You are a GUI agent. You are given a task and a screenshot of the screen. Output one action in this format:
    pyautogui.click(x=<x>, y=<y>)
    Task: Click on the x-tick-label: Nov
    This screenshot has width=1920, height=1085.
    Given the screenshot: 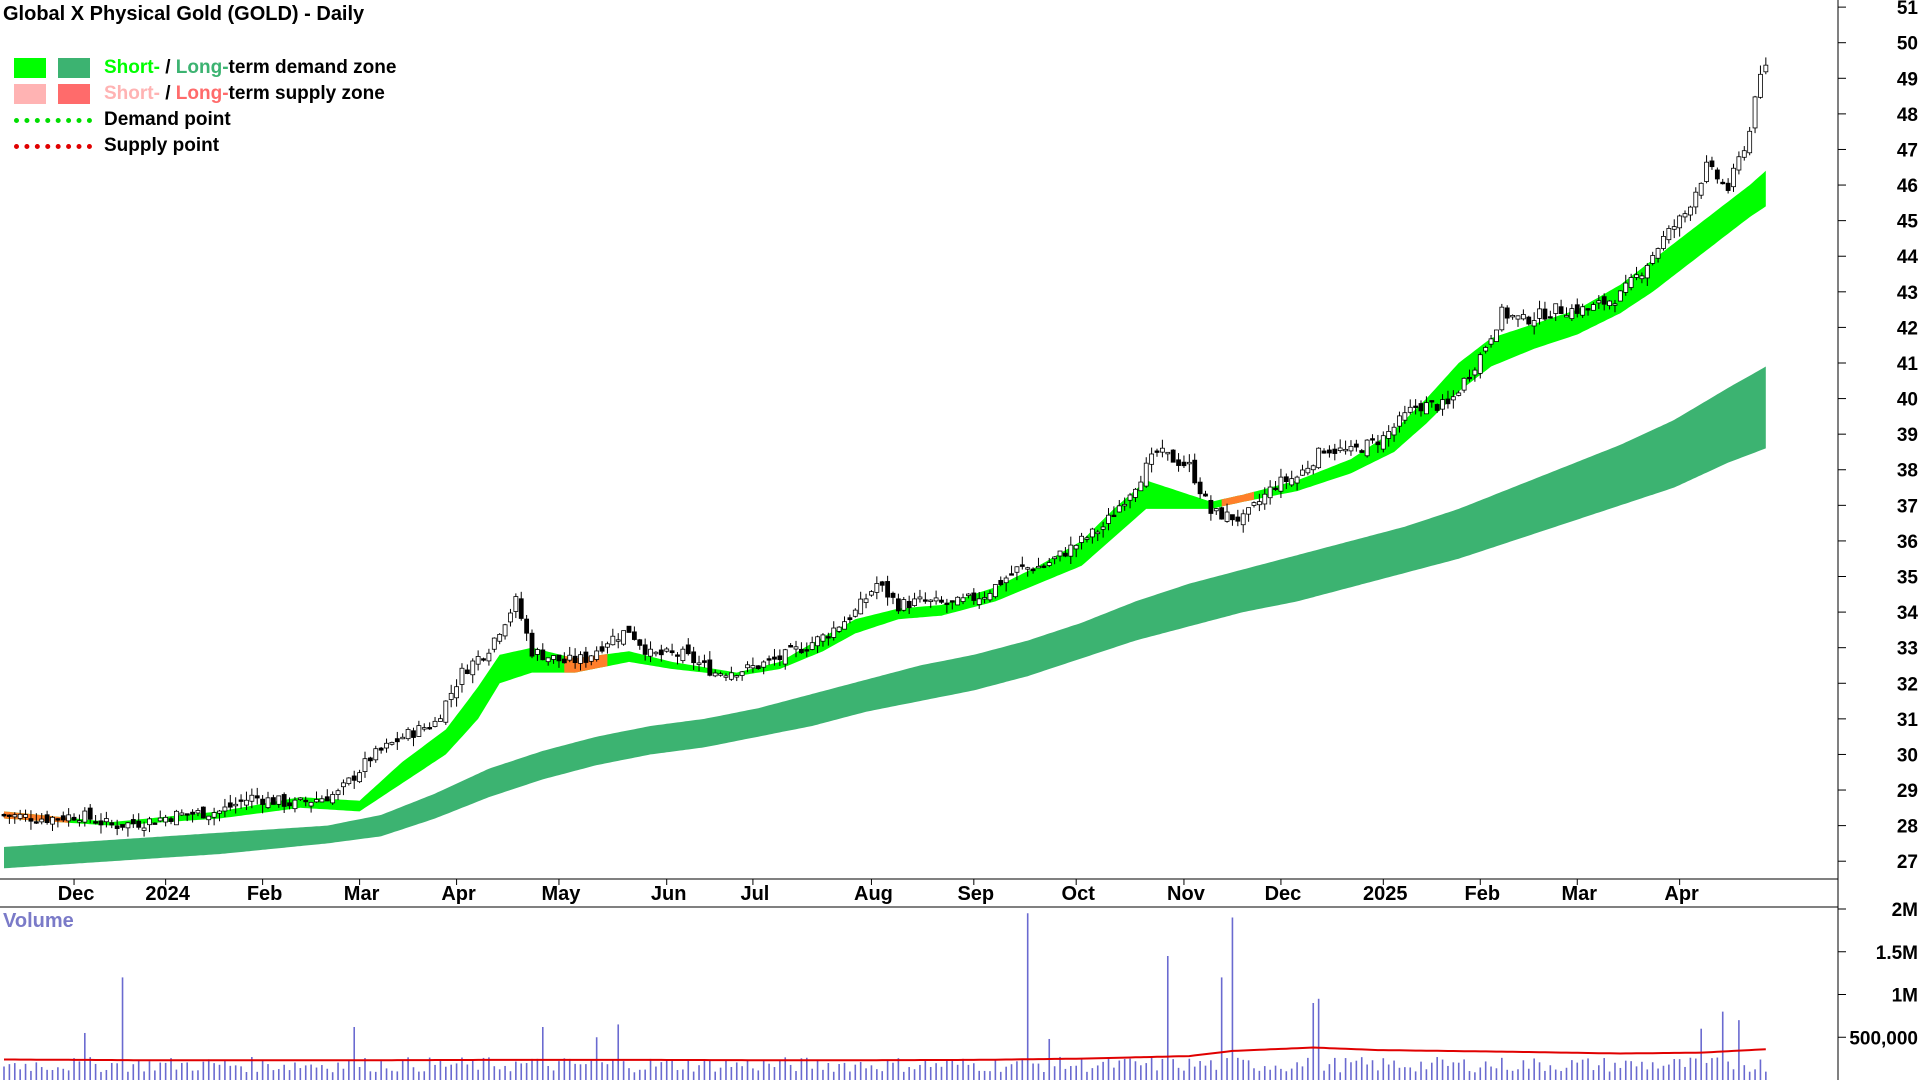 What is the action you would take?
    pyautogui.click(x=1186, y=894)
    